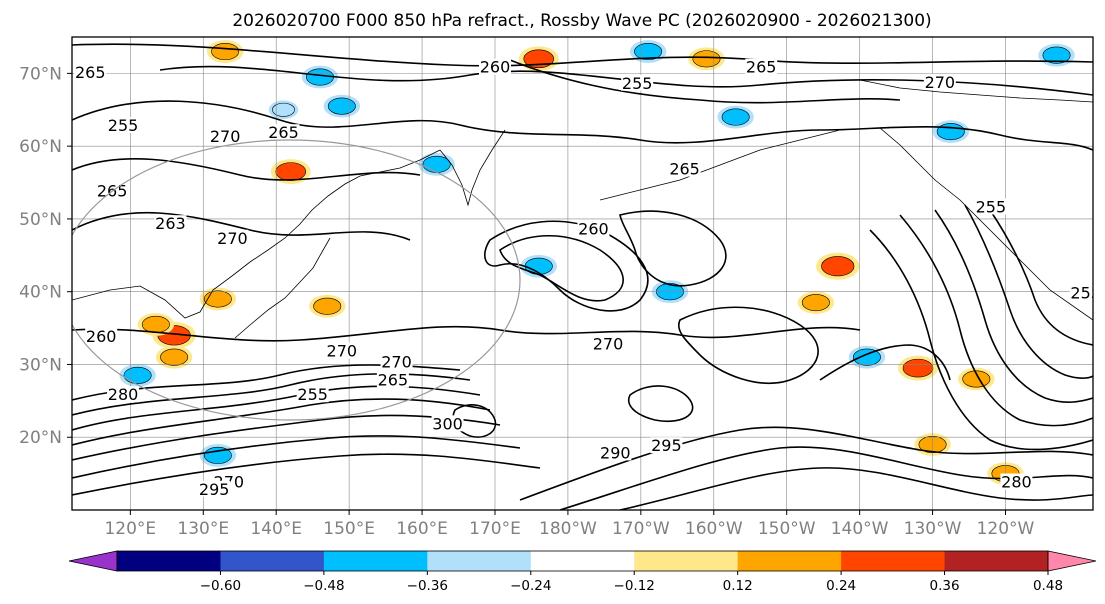  Describe the element at coordinates (323, 586) in the screenshot. I see `colorbar-tick-label: −0.48` at that location.